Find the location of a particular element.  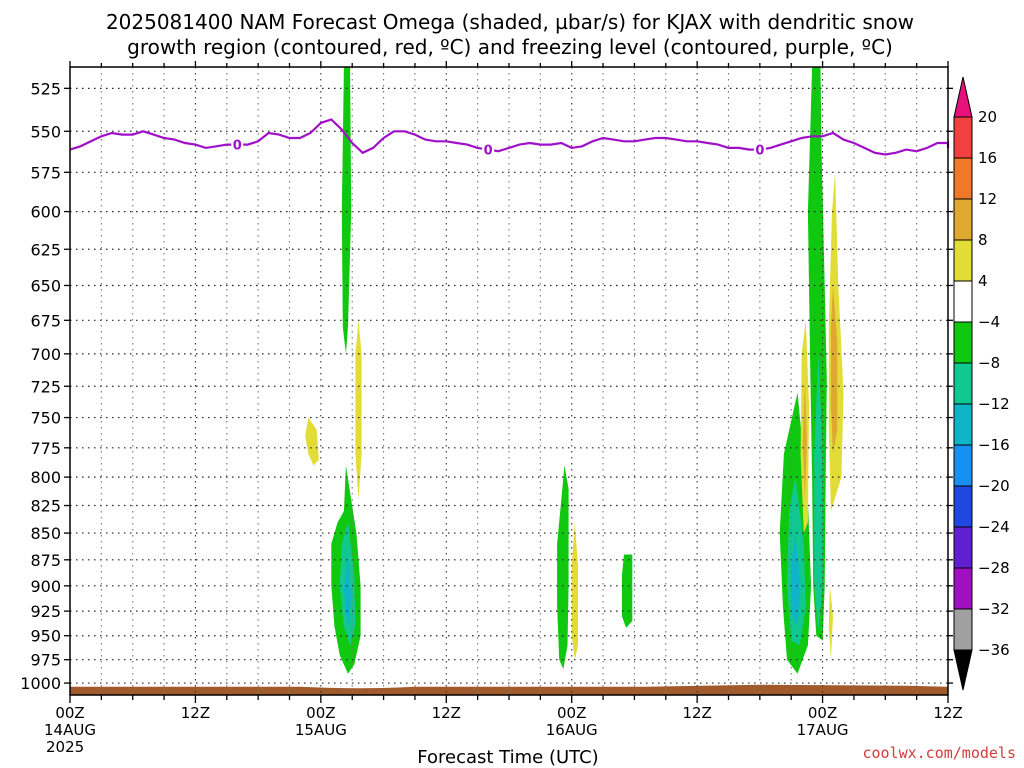

colorbar-bottom-arrow is located at coordinates (963, 670).